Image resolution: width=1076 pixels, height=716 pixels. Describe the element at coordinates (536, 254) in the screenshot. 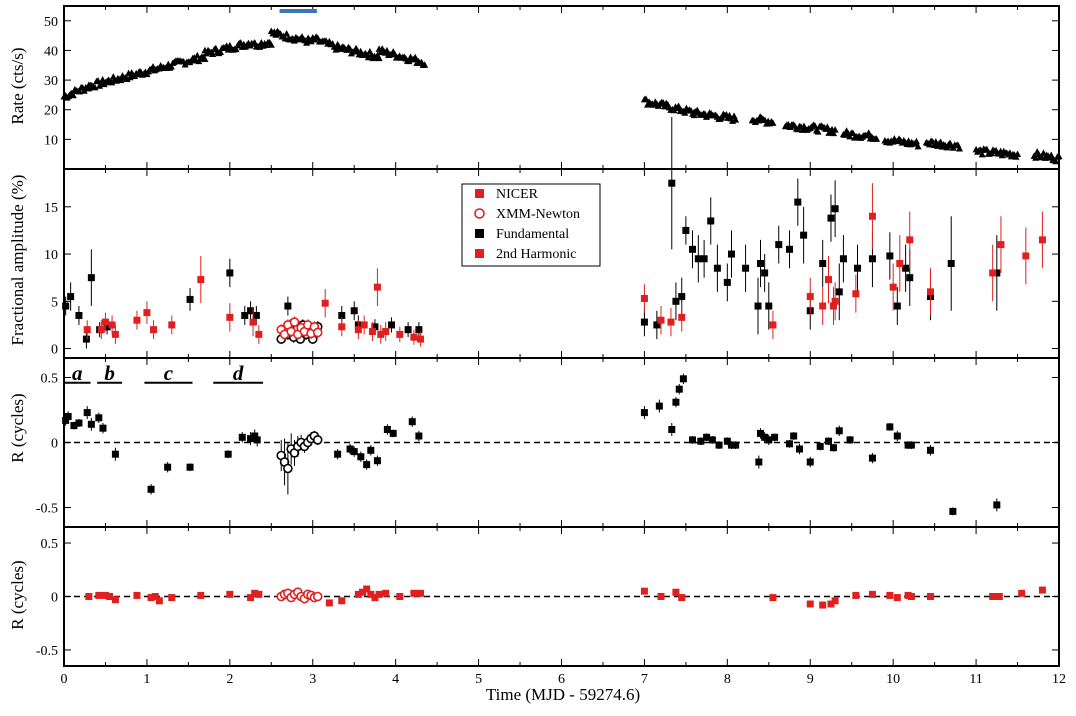

I see `legend-label-harmonic: 2nd Harmonic` at that location.